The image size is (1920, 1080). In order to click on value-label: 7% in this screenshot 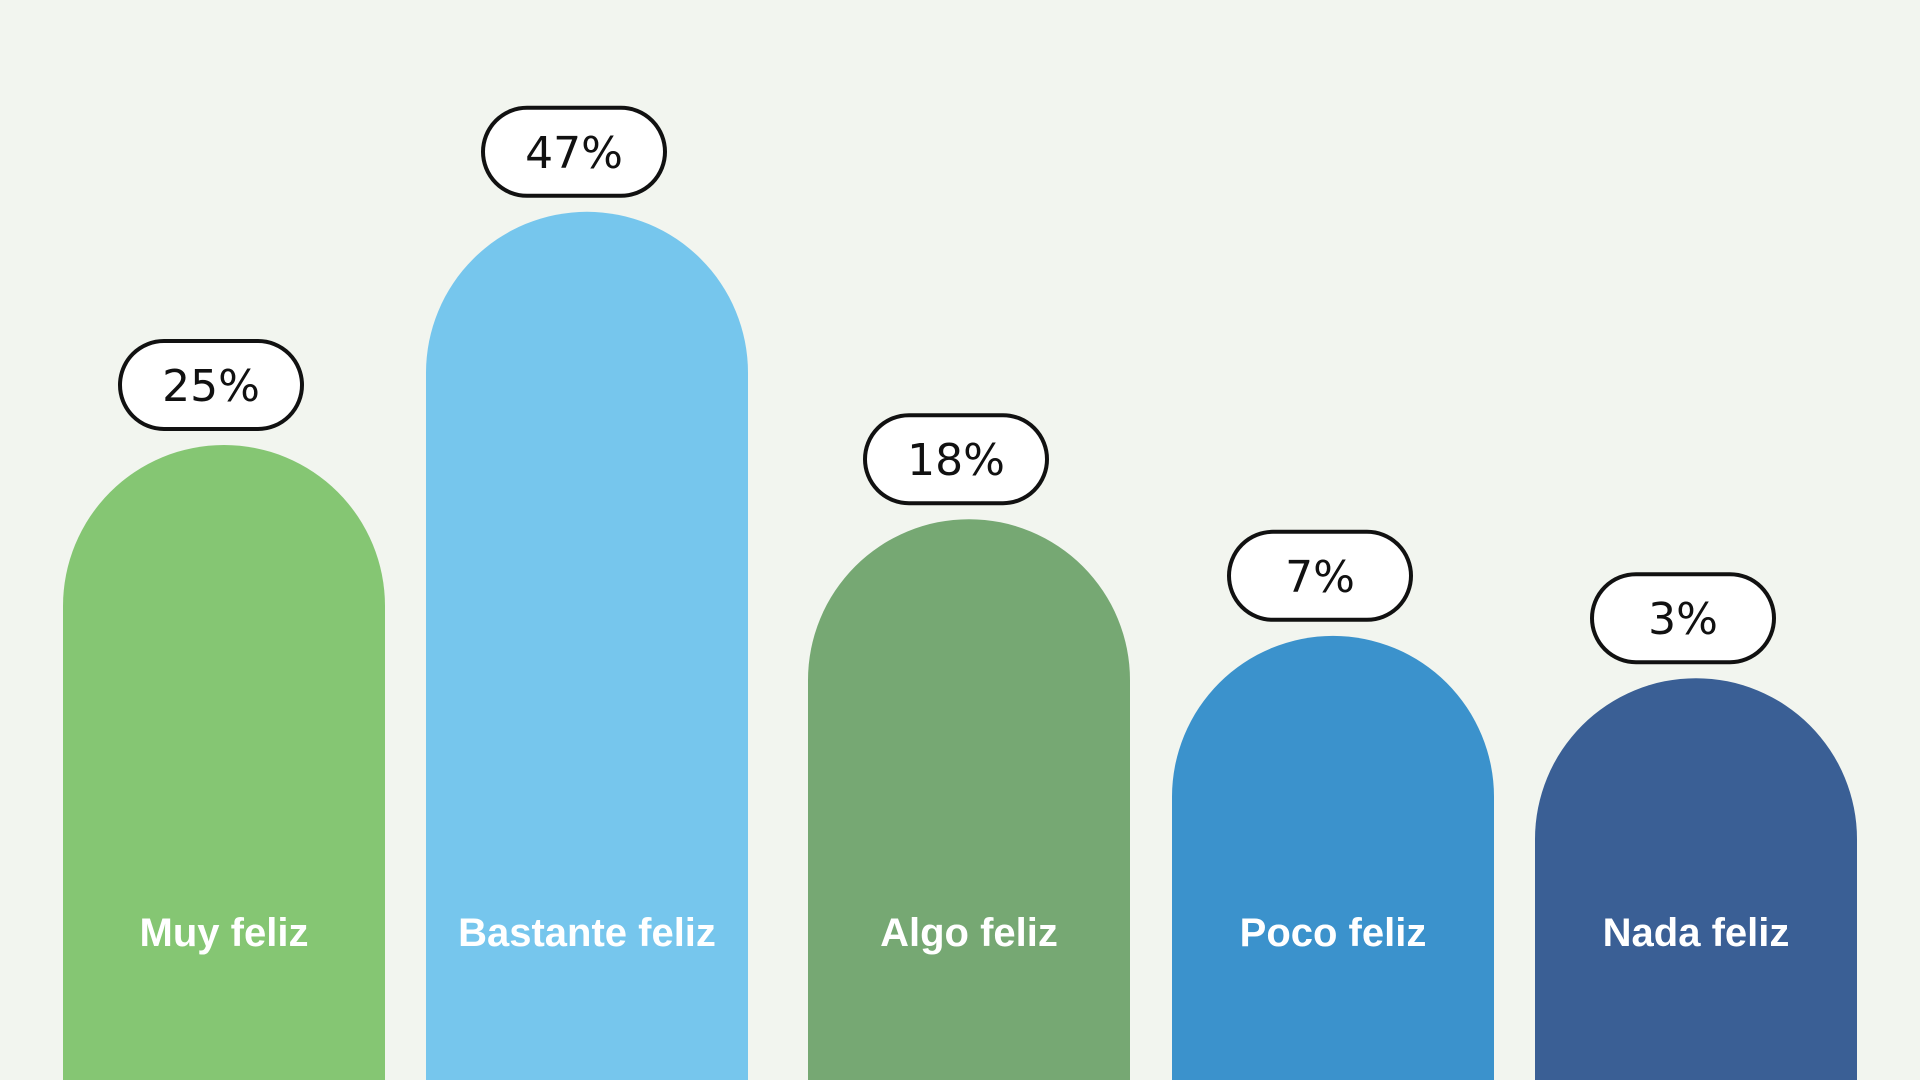, I will do `click(1320, 577)`.